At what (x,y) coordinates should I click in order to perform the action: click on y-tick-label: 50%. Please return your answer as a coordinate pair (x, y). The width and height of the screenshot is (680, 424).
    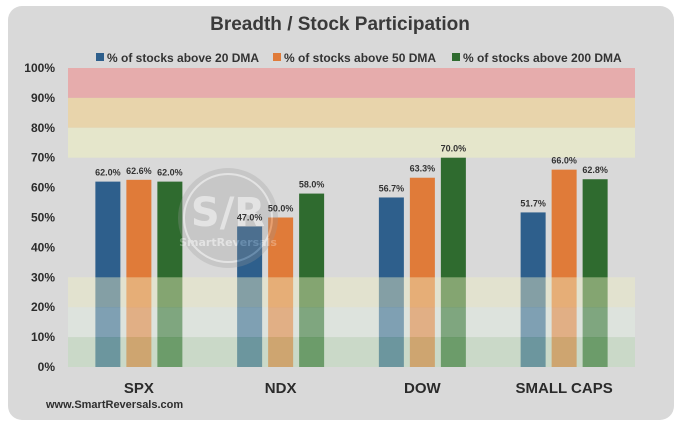
    Looking at the image, I should click on (43, 218).